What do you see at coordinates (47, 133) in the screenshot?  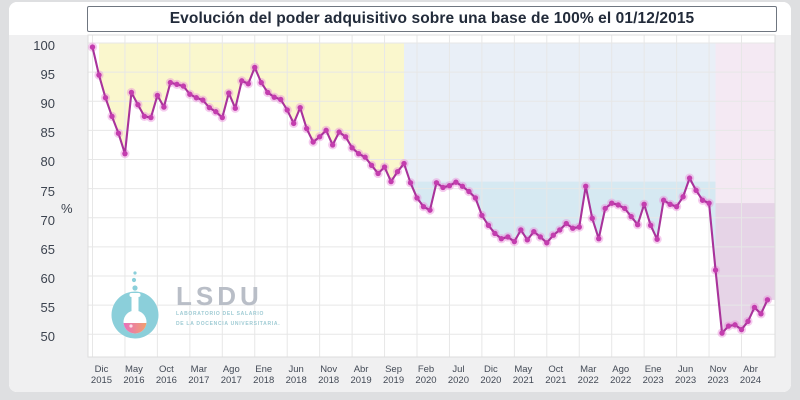 I see `y-tick-label: 85` at bounding box center [47, 133].